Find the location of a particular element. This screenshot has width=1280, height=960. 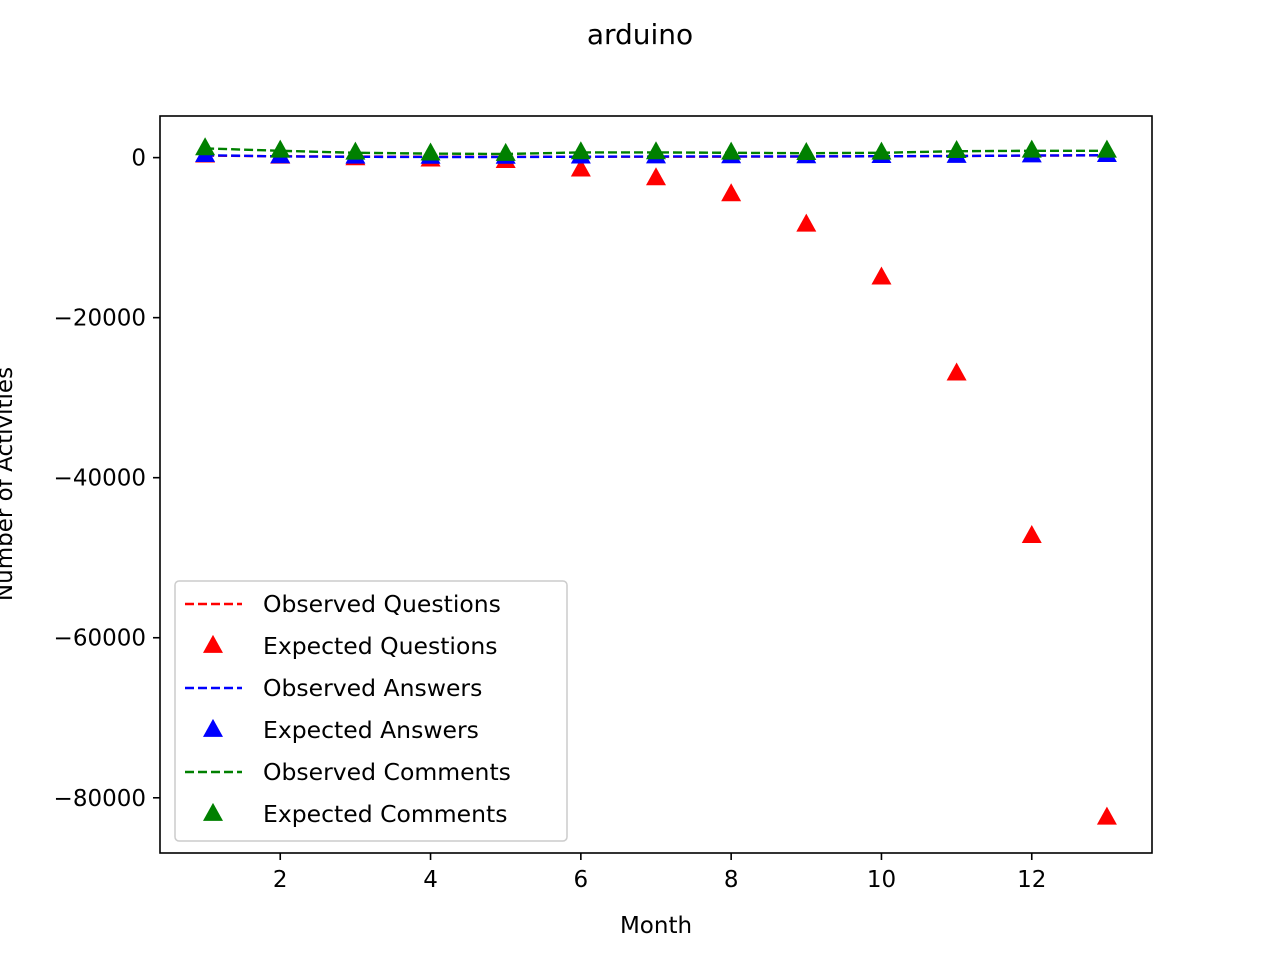

x-tick-label-5: 12 is located at coordinates (1031, 880).